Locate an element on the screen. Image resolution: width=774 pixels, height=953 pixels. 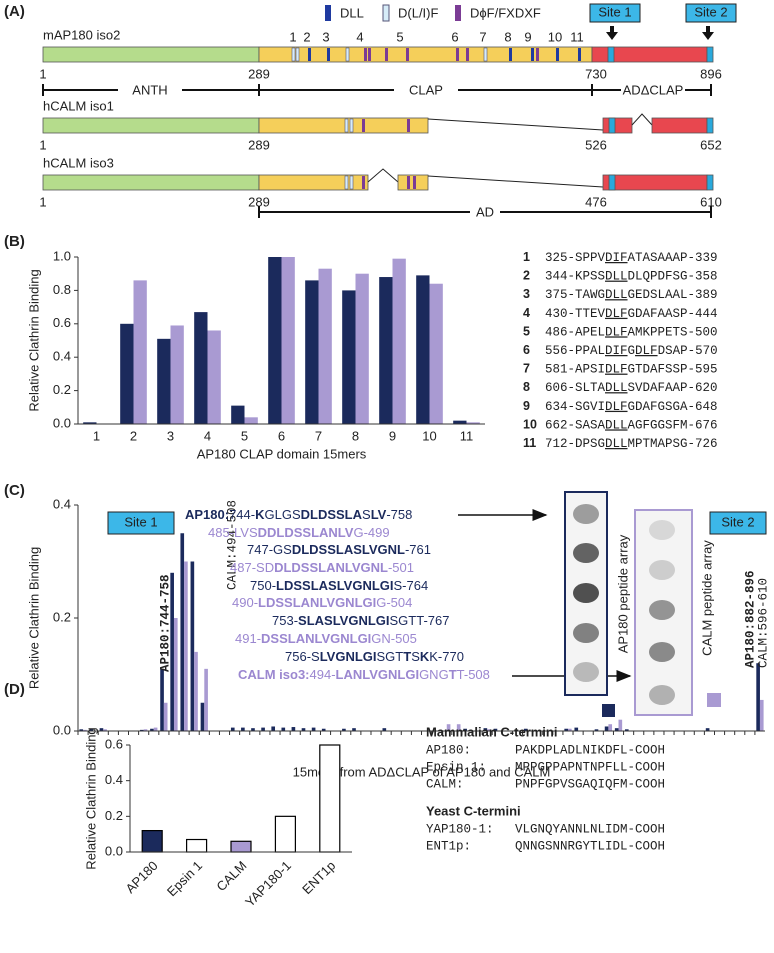
y-tick-label: 0.2 is located at coordinates (62, 616).